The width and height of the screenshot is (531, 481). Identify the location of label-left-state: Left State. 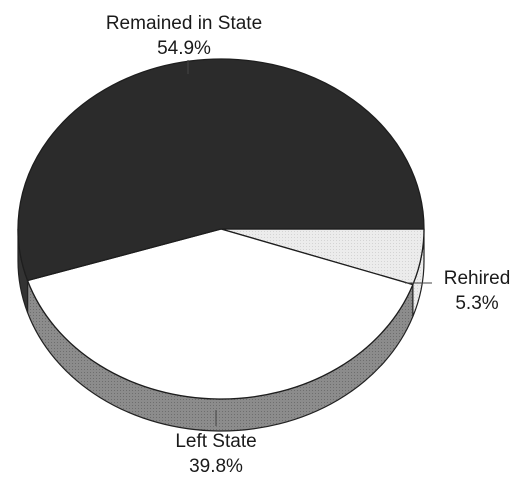
(215, 441).